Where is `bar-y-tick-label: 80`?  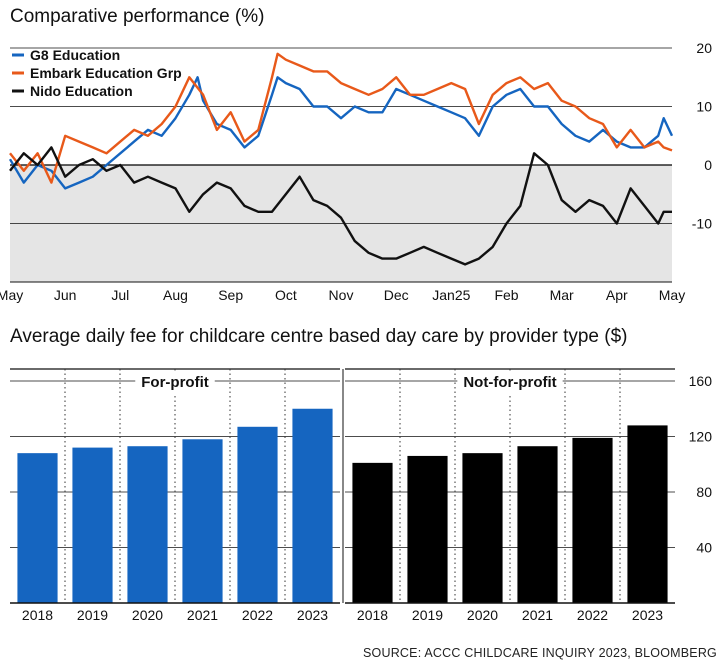
bar-y-tick-label: 80 is located at coordinates (704, 492).